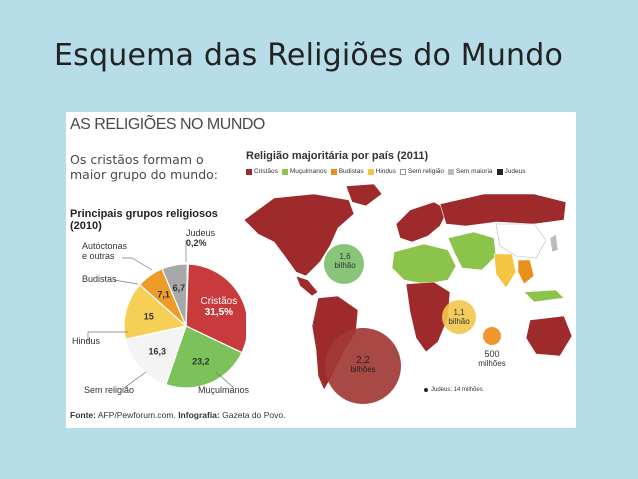  I want to click on pie-value-cristaos-pct: 31,5%, so click(219, 312).